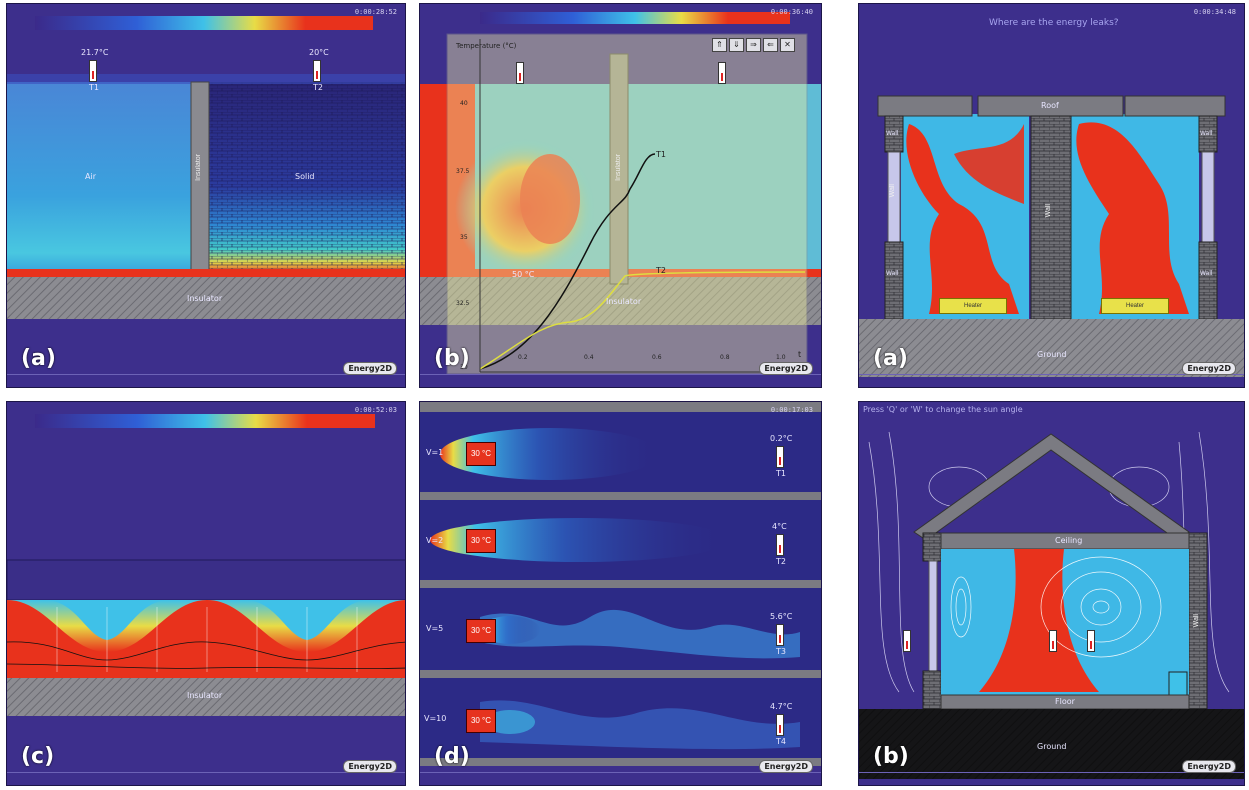  I want to click on t2-curve, so click(642, 320).